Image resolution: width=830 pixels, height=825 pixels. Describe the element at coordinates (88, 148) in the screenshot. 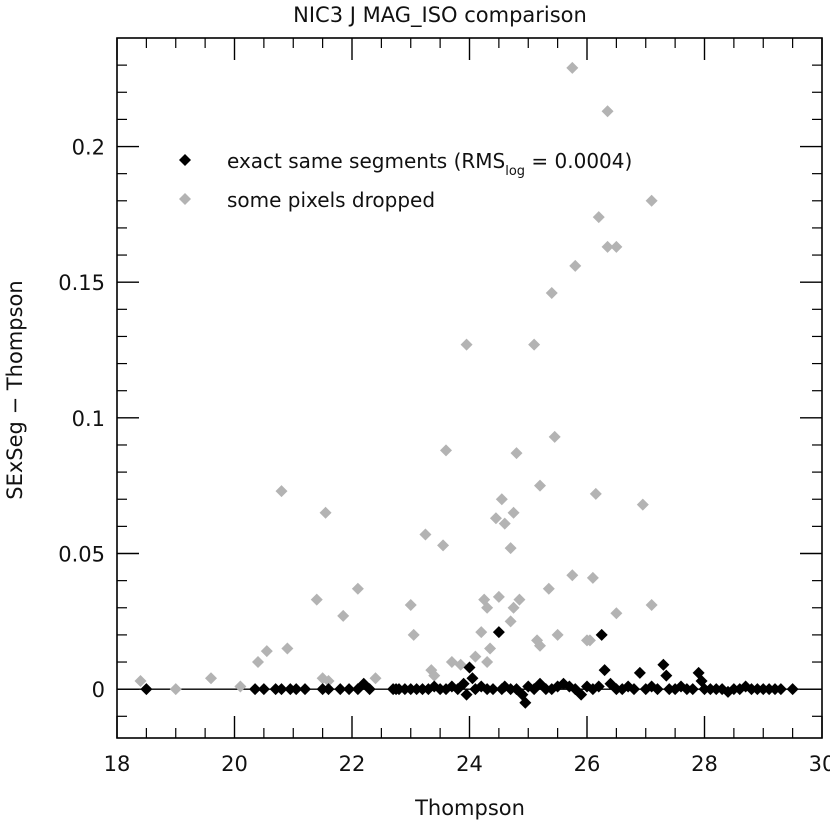

I see `y-tick-label: 0.2` at that location.